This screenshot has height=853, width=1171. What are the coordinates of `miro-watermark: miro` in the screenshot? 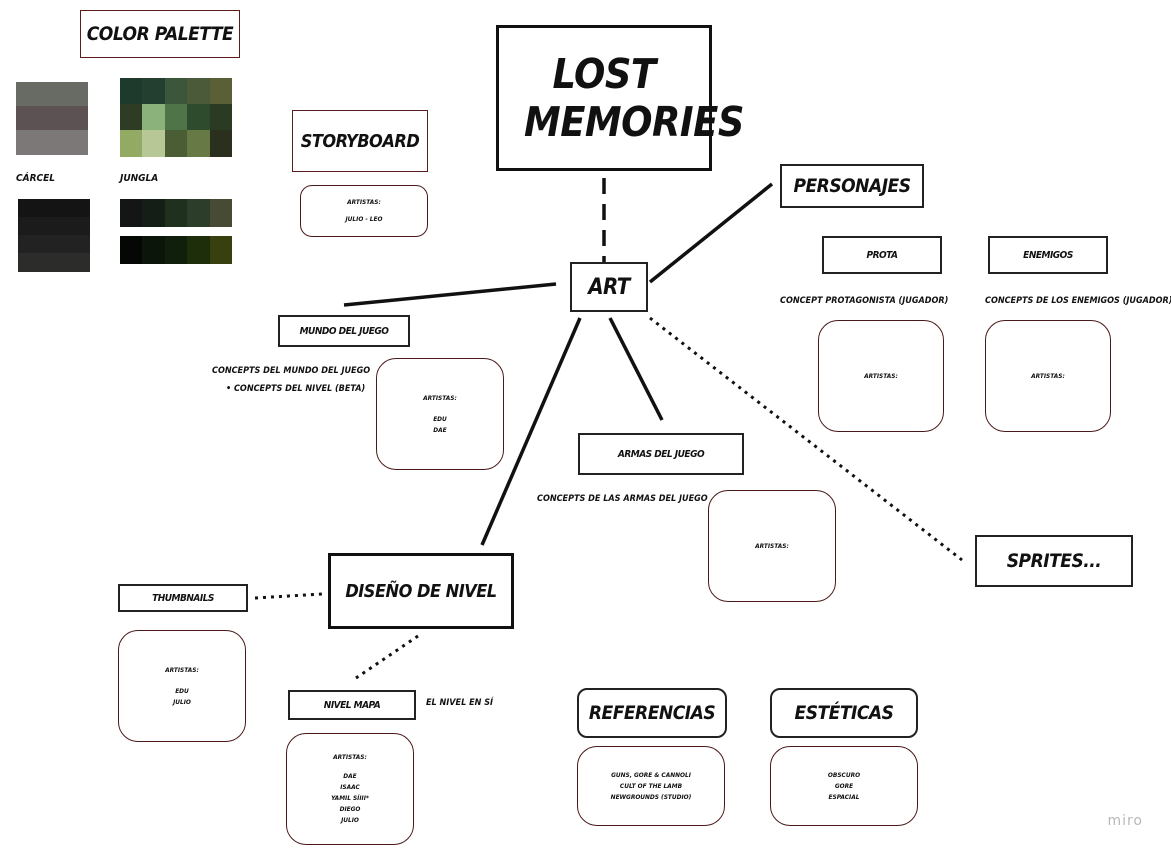 It's located at (1125, 821).